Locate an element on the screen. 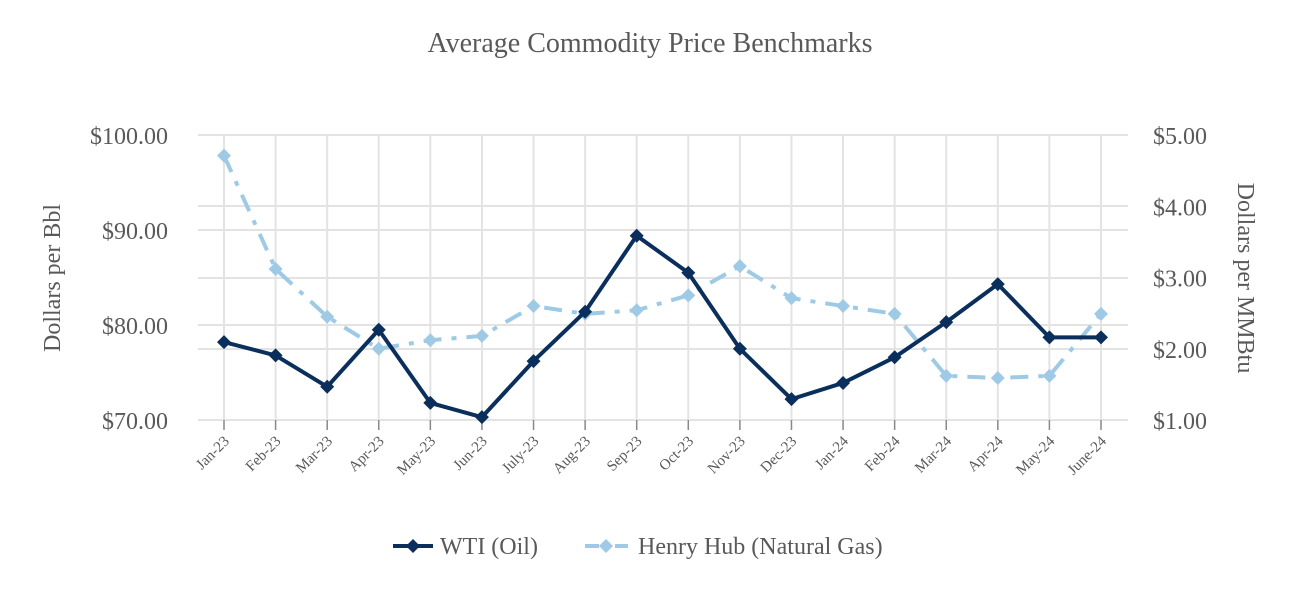  legend: WTI (Oil) Henry Hub (Natural Gas) is located at coordinates (638, 547).